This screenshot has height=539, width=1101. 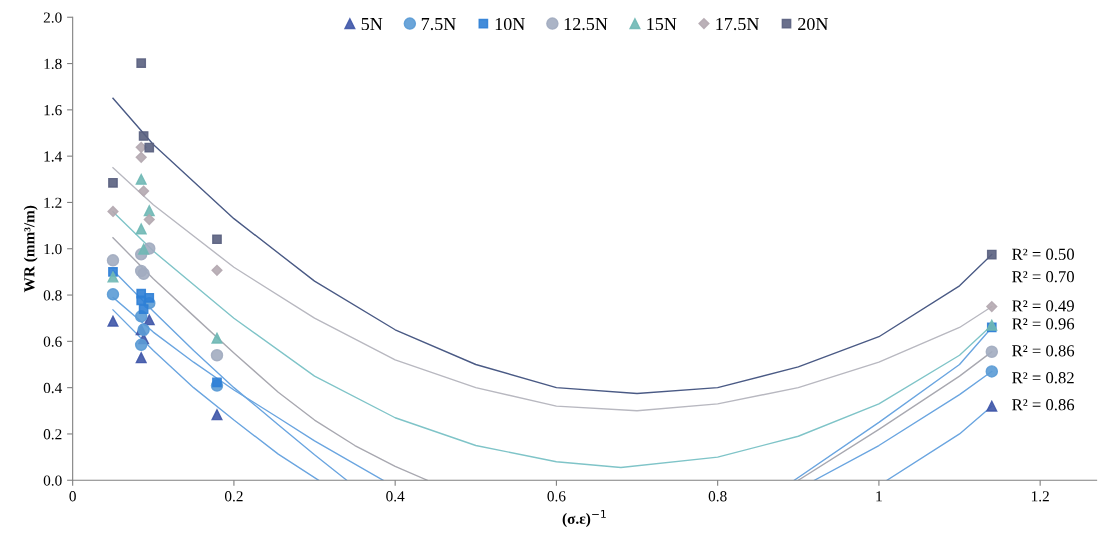 I want to click on legend-label: 7.5N, so click(x=438, y=24).